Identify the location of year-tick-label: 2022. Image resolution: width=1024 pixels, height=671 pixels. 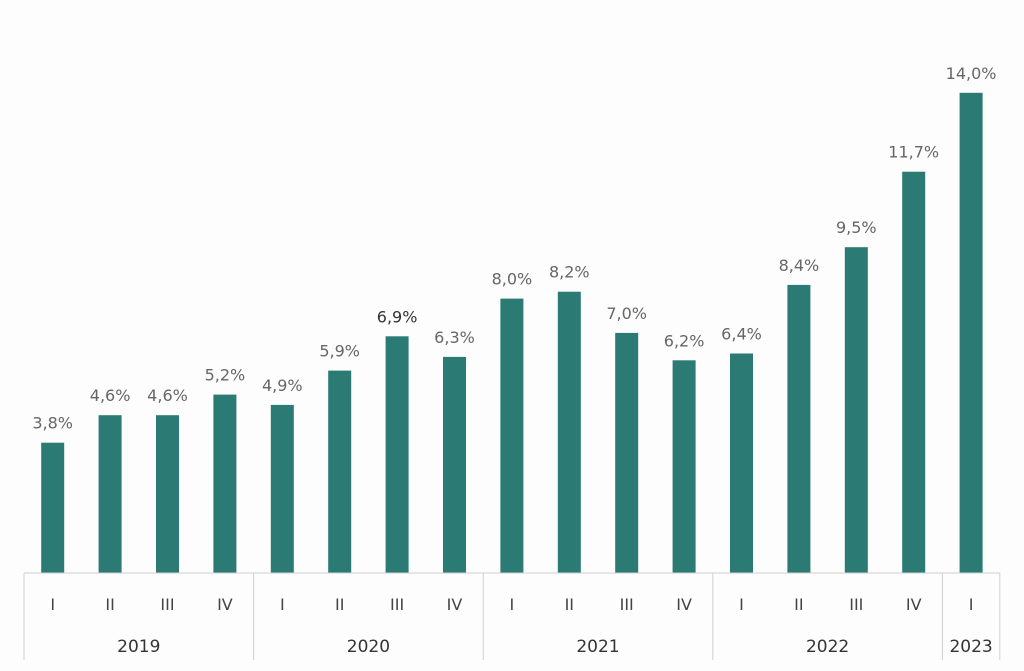
(827, 647).